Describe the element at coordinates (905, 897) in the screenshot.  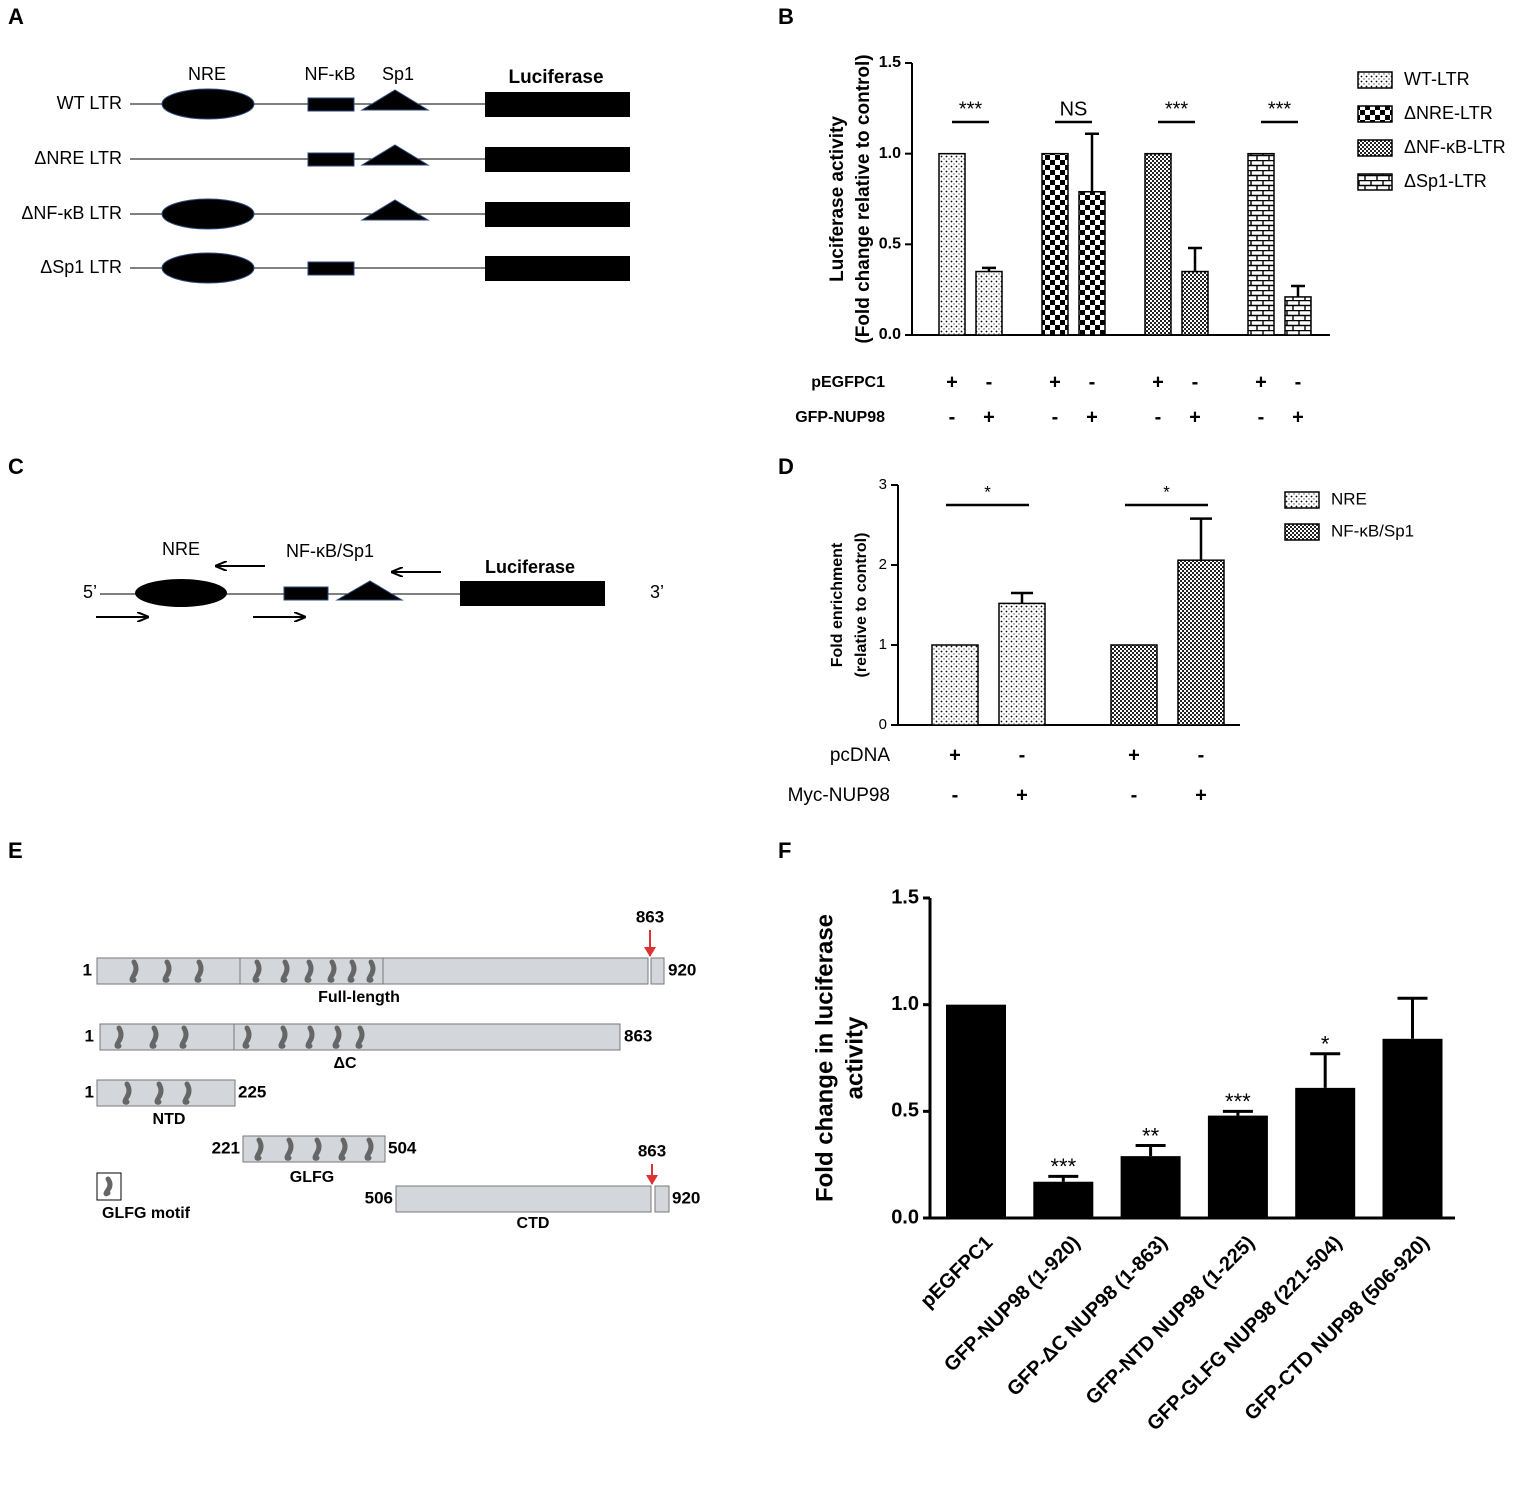
I see `y-tick-label: 1.5` at that location.